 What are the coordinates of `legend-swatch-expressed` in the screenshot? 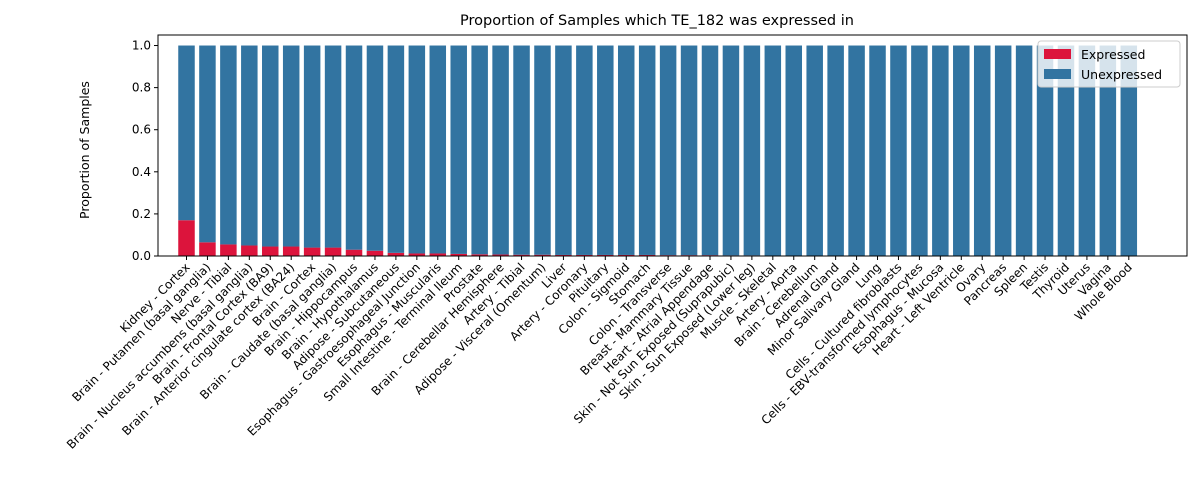 It's located at (1057, 54).